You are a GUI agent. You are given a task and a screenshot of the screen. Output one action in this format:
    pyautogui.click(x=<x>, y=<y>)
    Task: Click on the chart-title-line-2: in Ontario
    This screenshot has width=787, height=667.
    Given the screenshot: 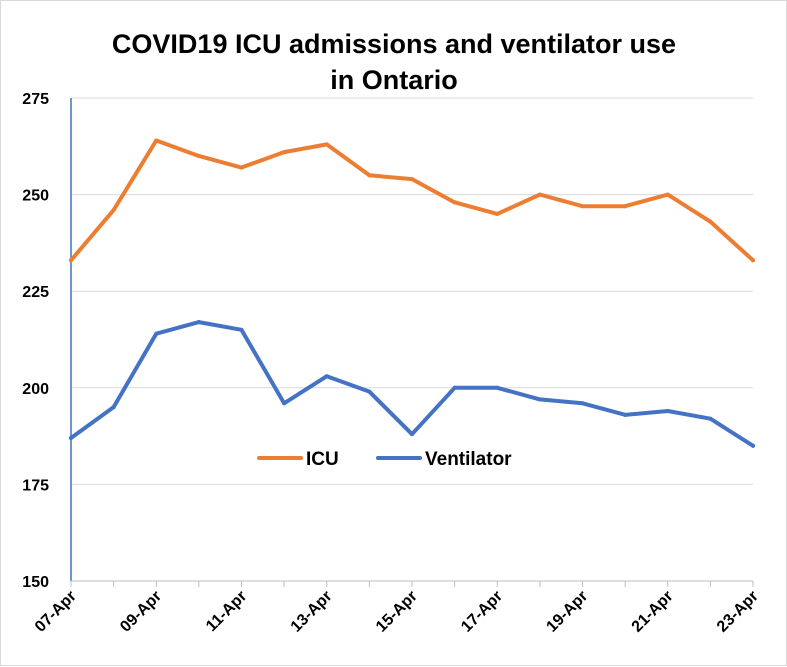 What is the action you would take?
    pyautogui.click(x=394, y=80)
    